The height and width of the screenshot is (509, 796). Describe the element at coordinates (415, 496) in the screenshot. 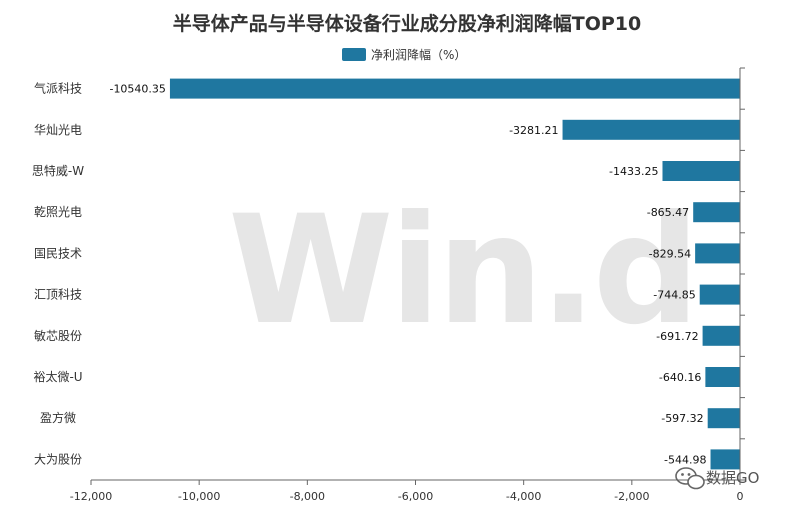

I see `x-tick-label: -6,000` at that location.